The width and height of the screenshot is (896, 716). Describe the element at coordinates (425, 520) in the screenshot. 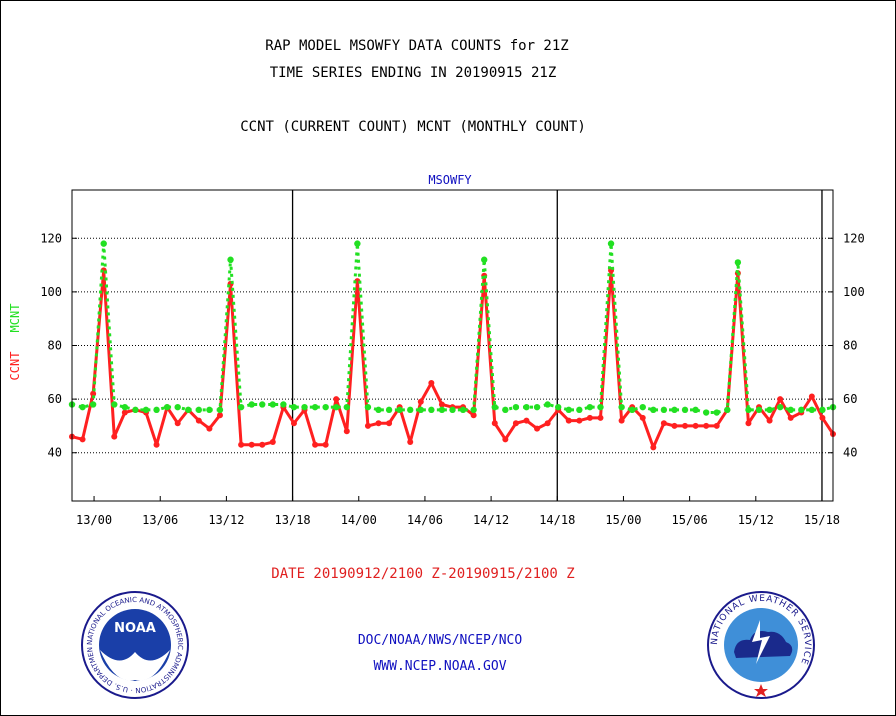

I see `x-tick-label: 14/06` at that location.